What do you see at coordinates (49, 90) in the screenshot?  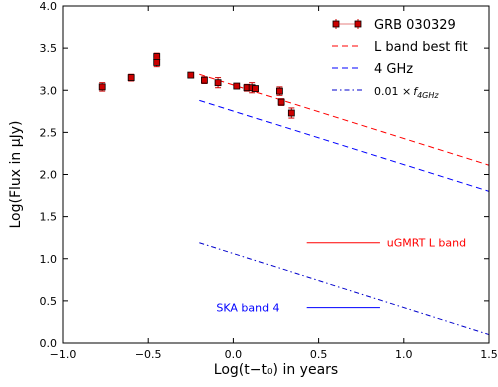 I see `y-tick-label: 3.0` at bounding box center [49, 90].